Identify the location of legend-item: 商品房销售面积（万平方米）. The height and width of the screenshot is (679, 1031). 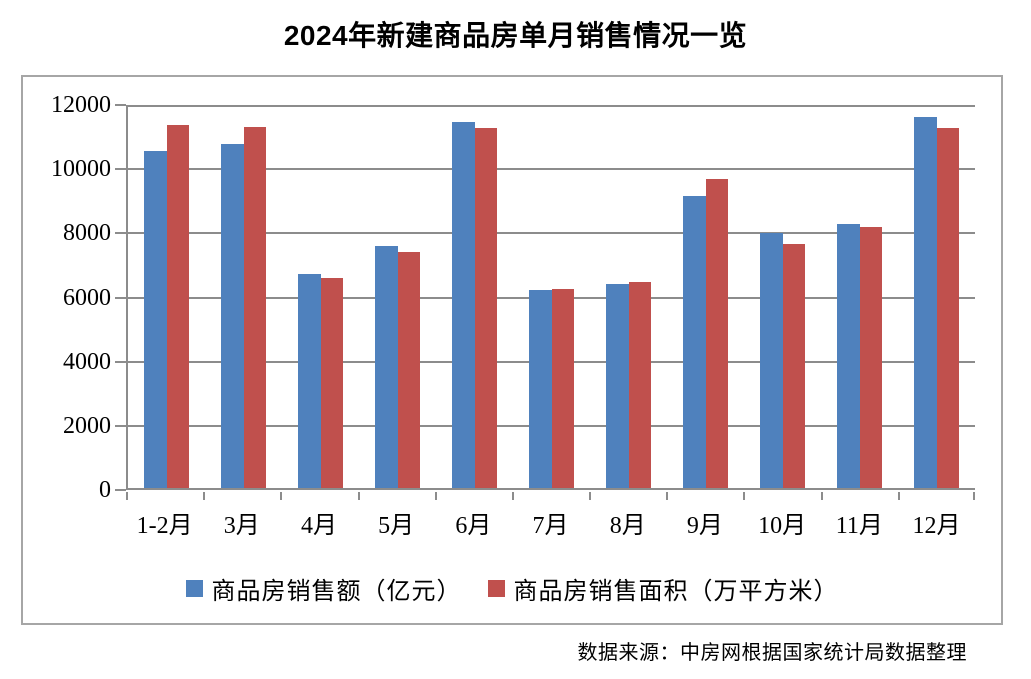
(663, 588).